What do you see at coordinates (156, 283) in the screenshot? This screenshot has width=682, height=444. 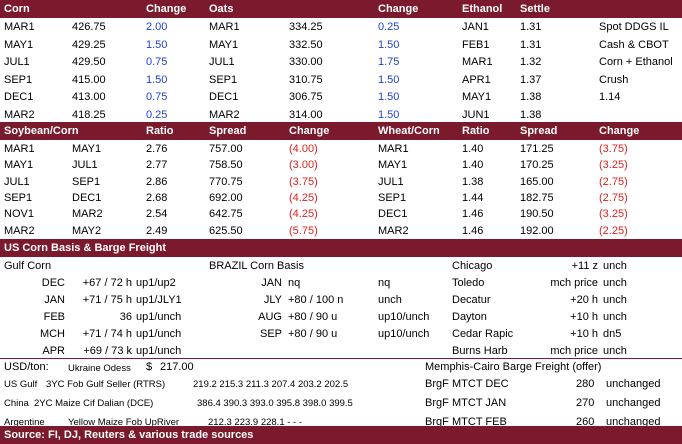 I see `gulf-change: up1/up2` at bounding box center [156, 283].